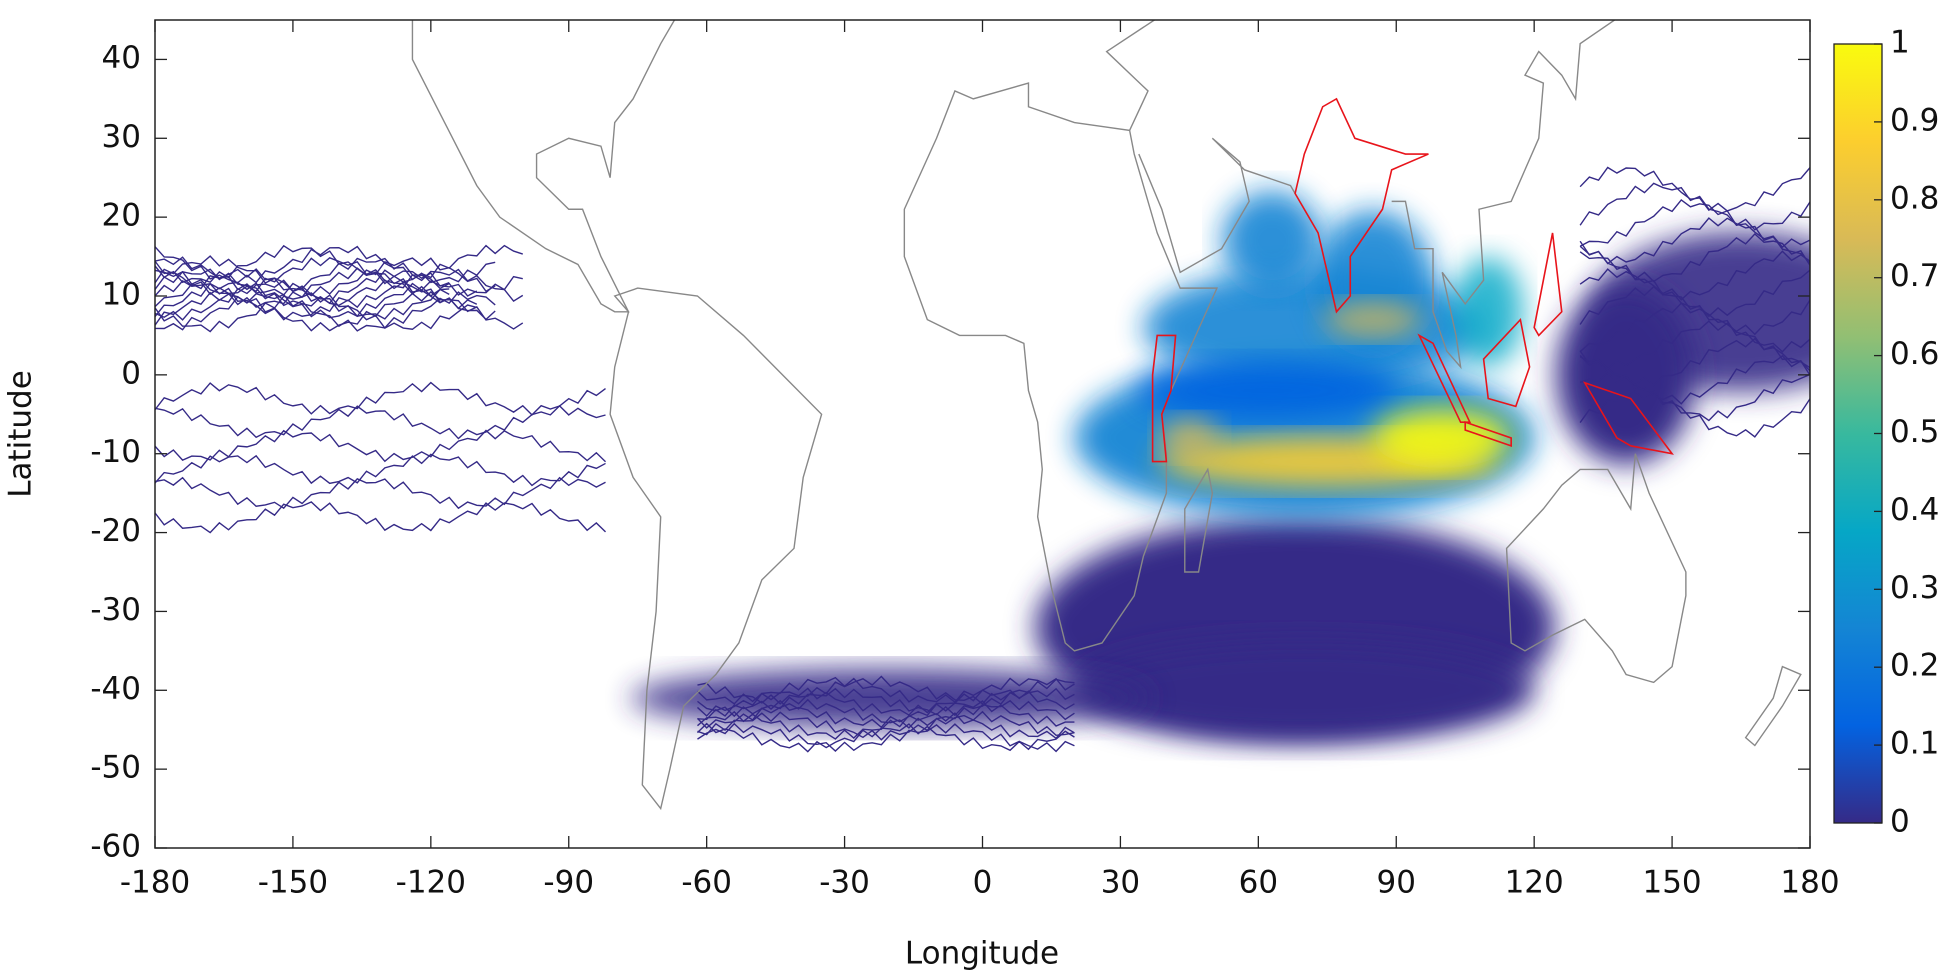 The image size is (1950, 980). I want to click on colorbar-tick-label: 1, so click(1900, 43).